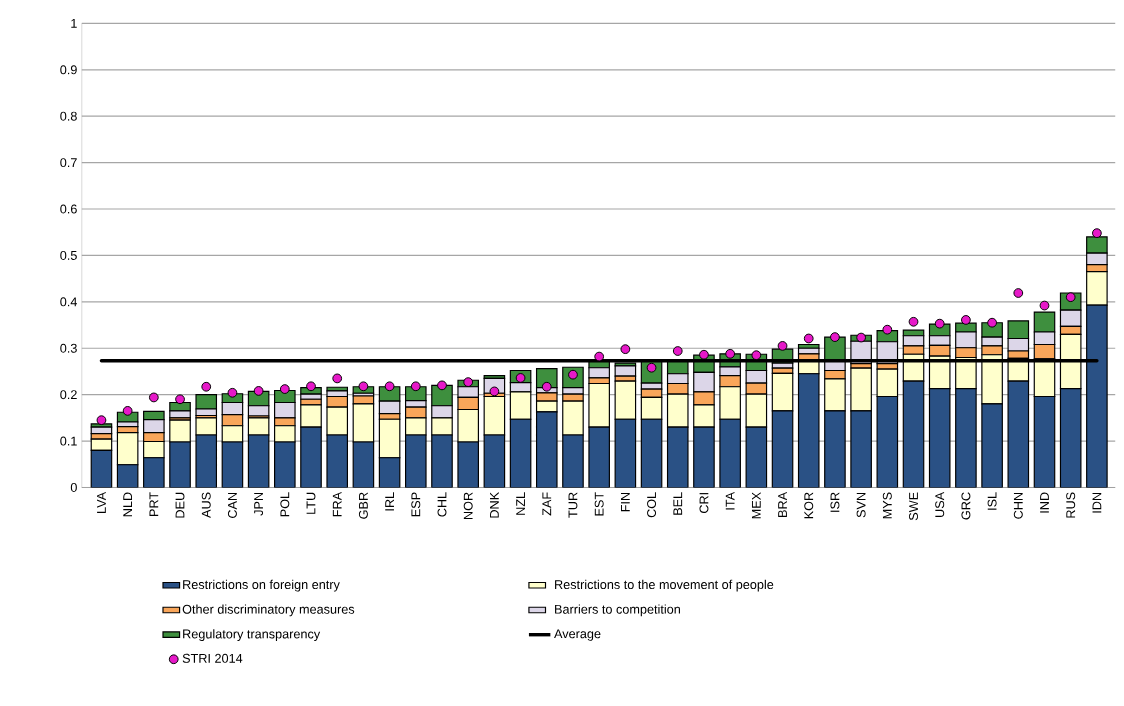 Image resolution: width=1124 pixels, height=706 pixels. Describe the element at coordinates (617, 610) in the screenshot. I see `legend-label: Barriers to competition` at that location.